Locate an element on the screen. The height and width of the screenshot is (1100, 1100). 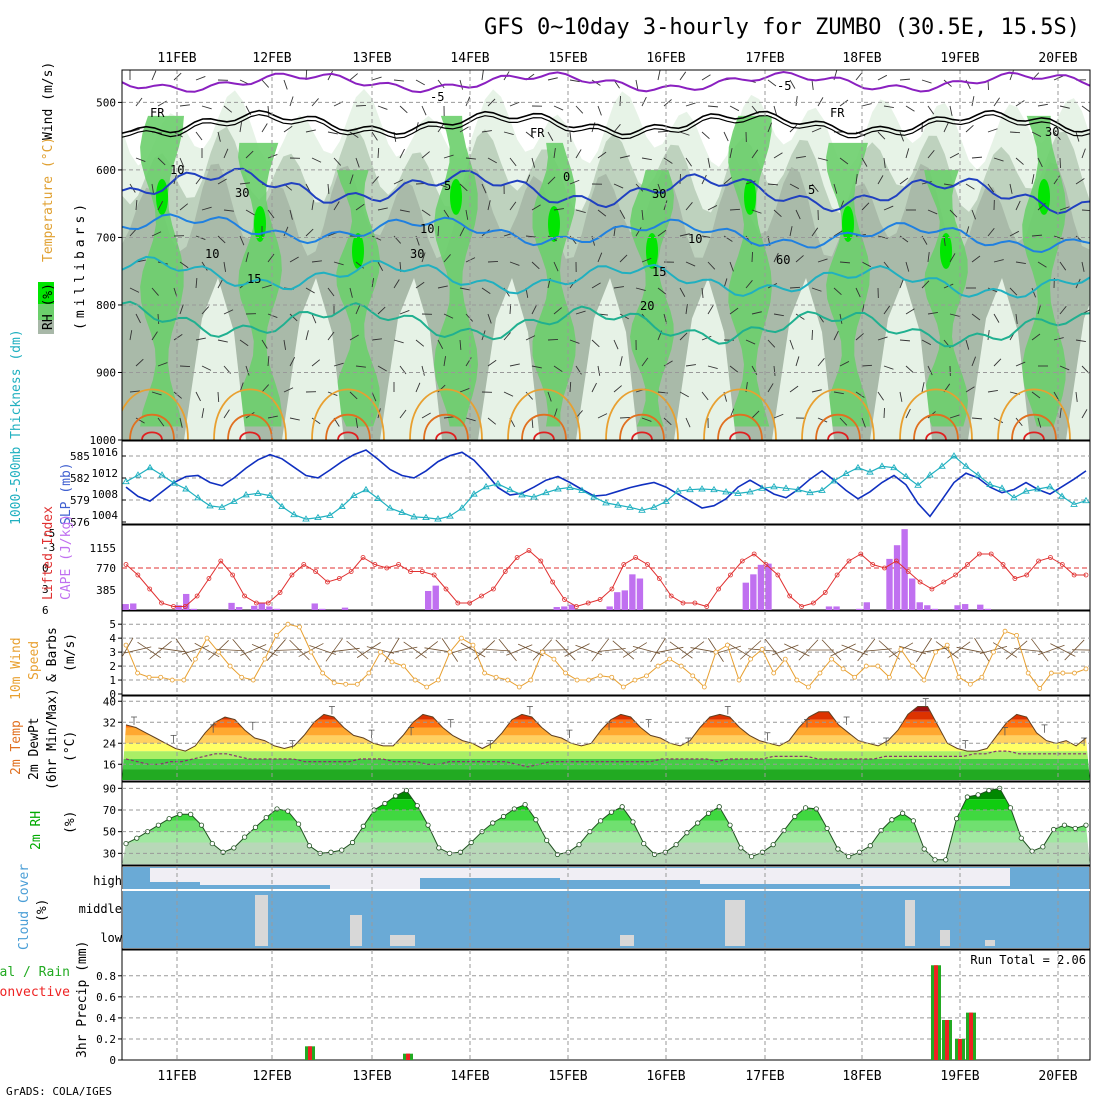
slp-panel-frame is located at coordinates (606, 482).